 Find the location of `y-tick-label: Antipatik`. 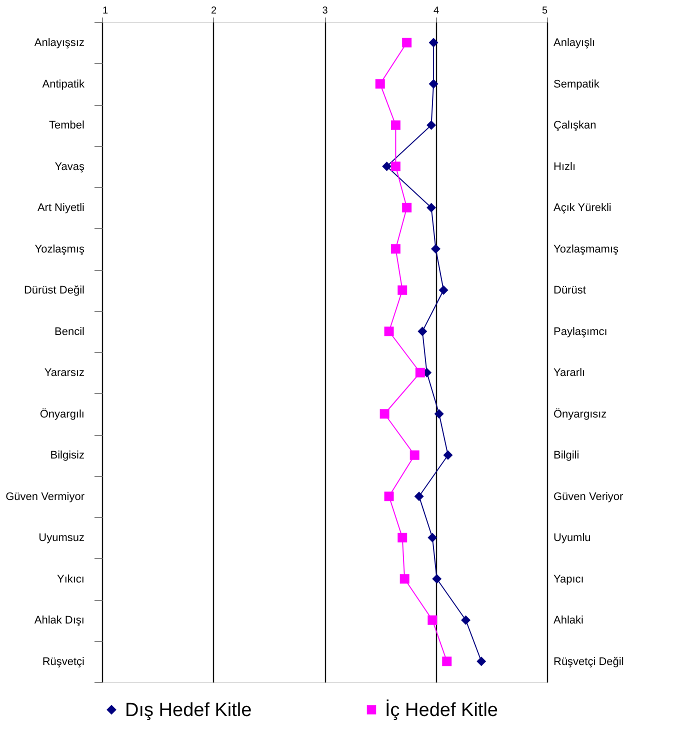

y-tick-label: Antipatik is located at coordinates (63, 84).